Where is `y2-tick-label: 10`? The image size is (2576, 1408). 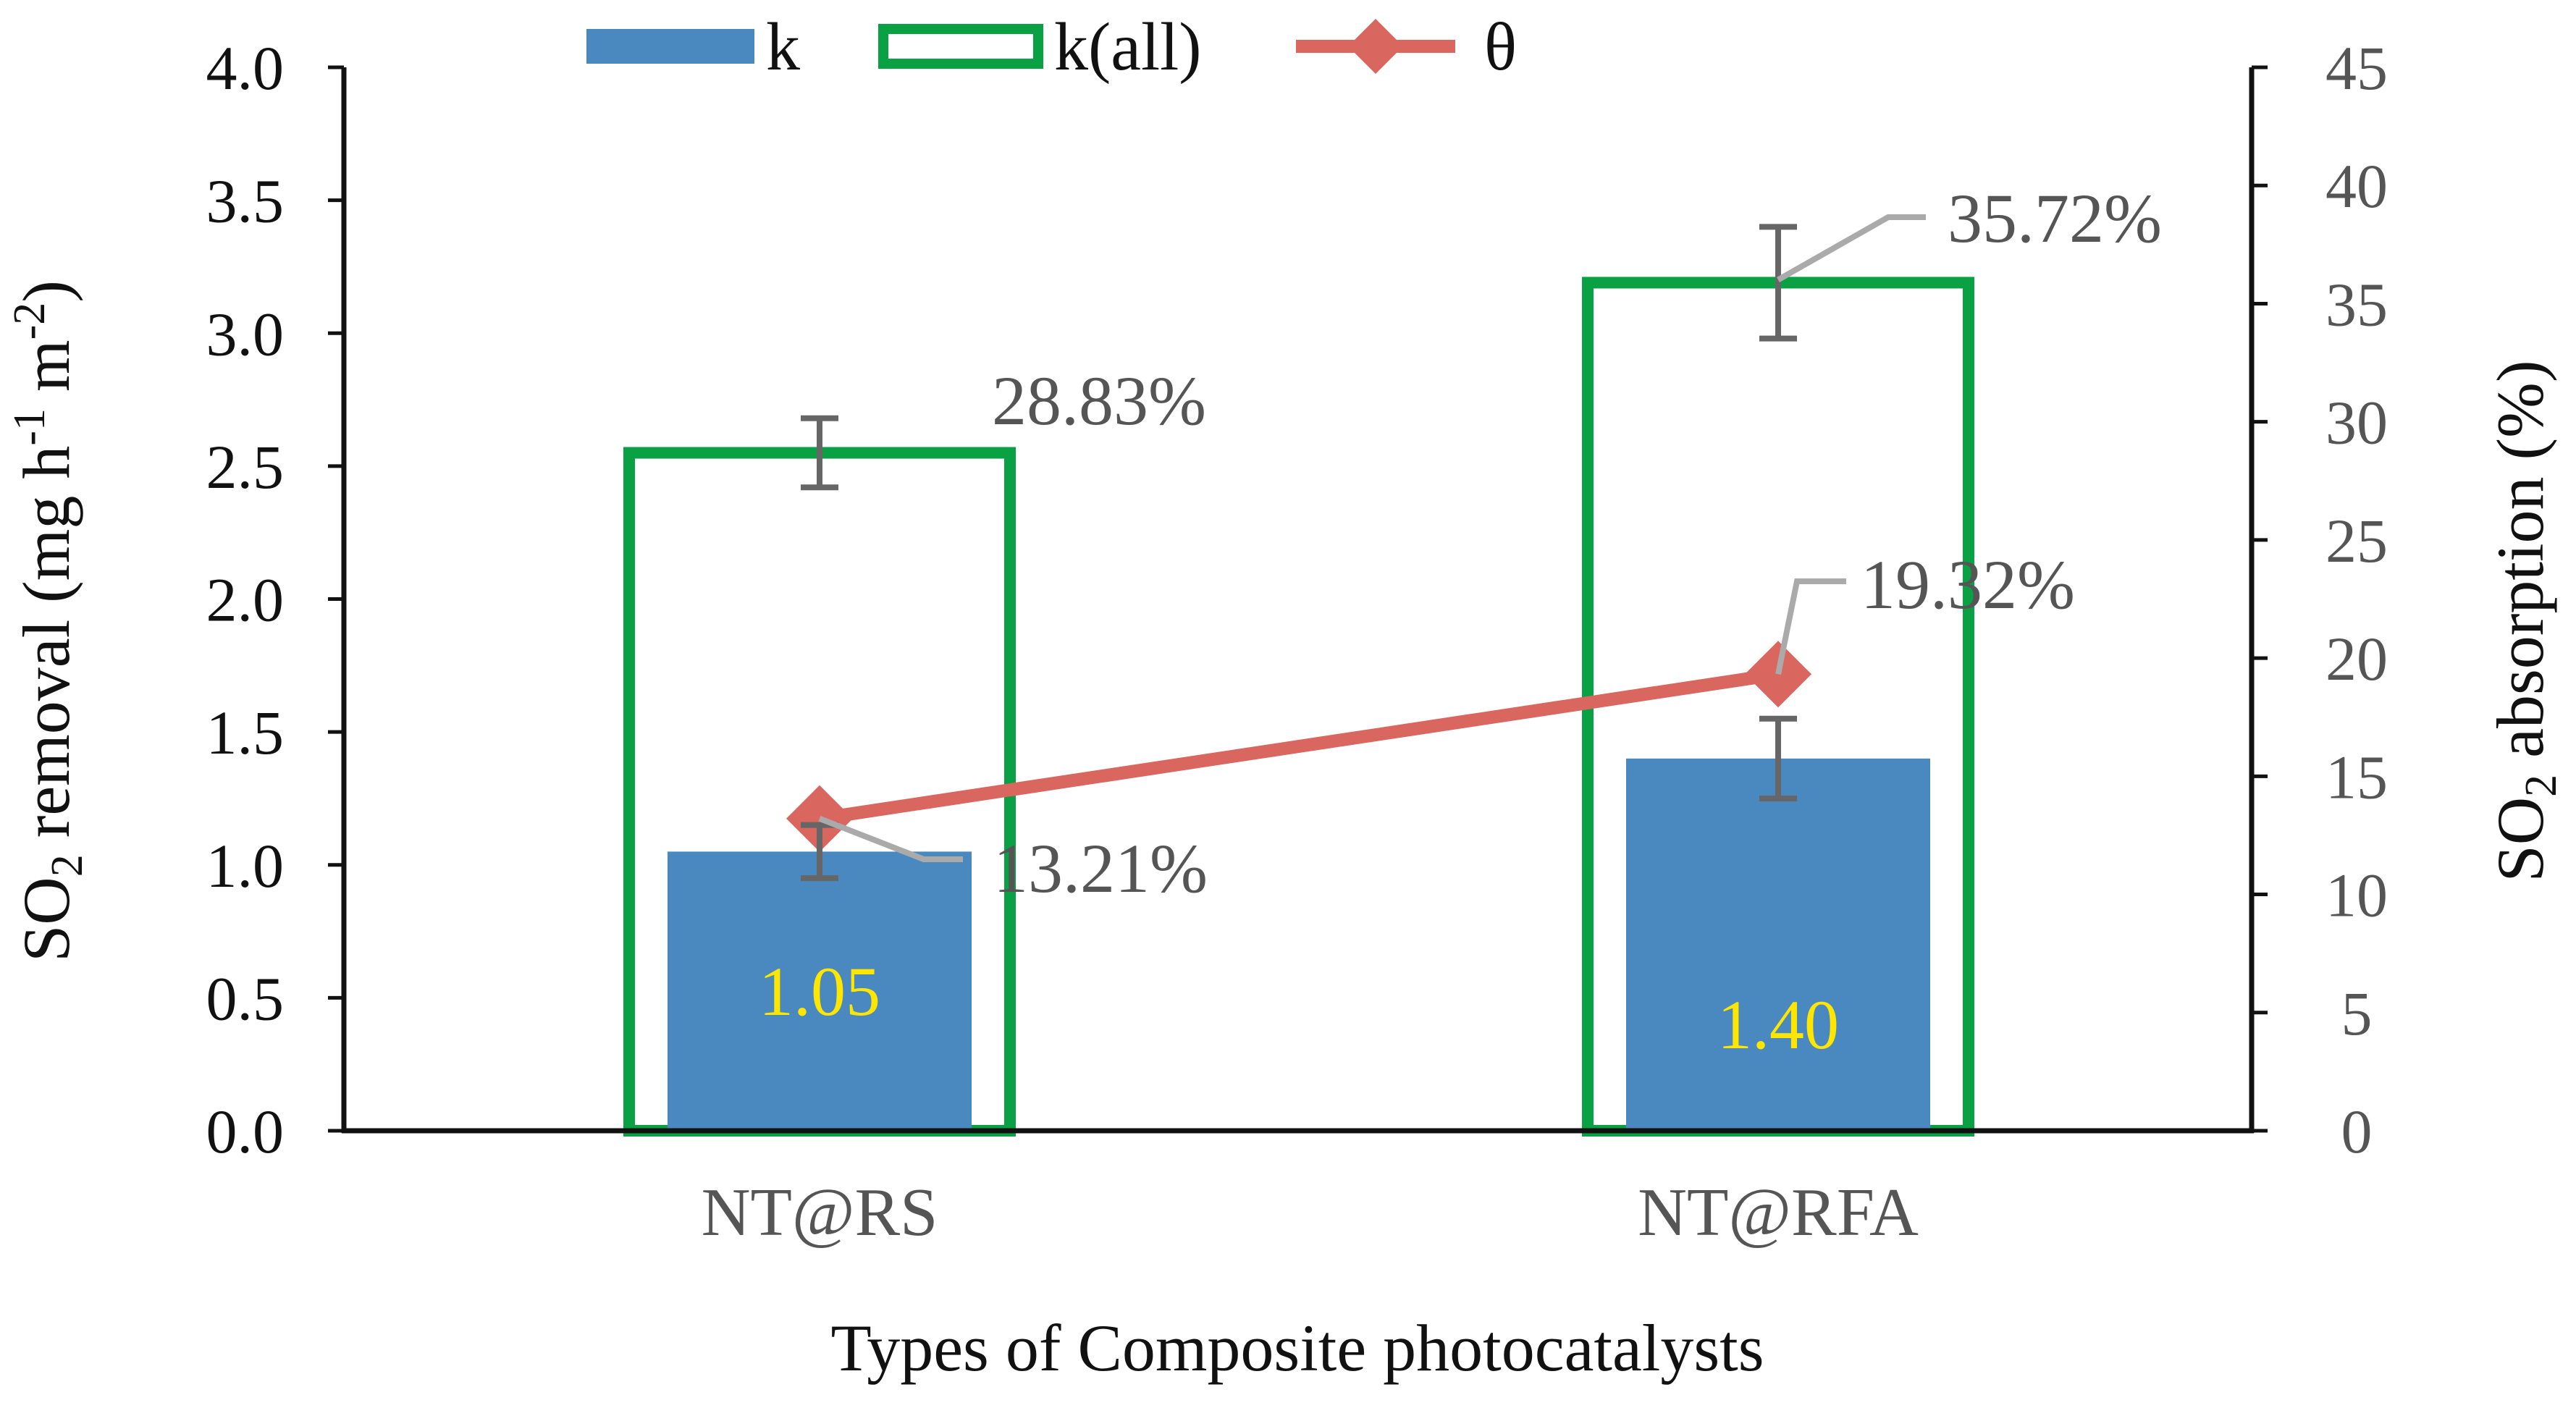
y2-tick-label: 10 is located at coordinates (2356, 895).